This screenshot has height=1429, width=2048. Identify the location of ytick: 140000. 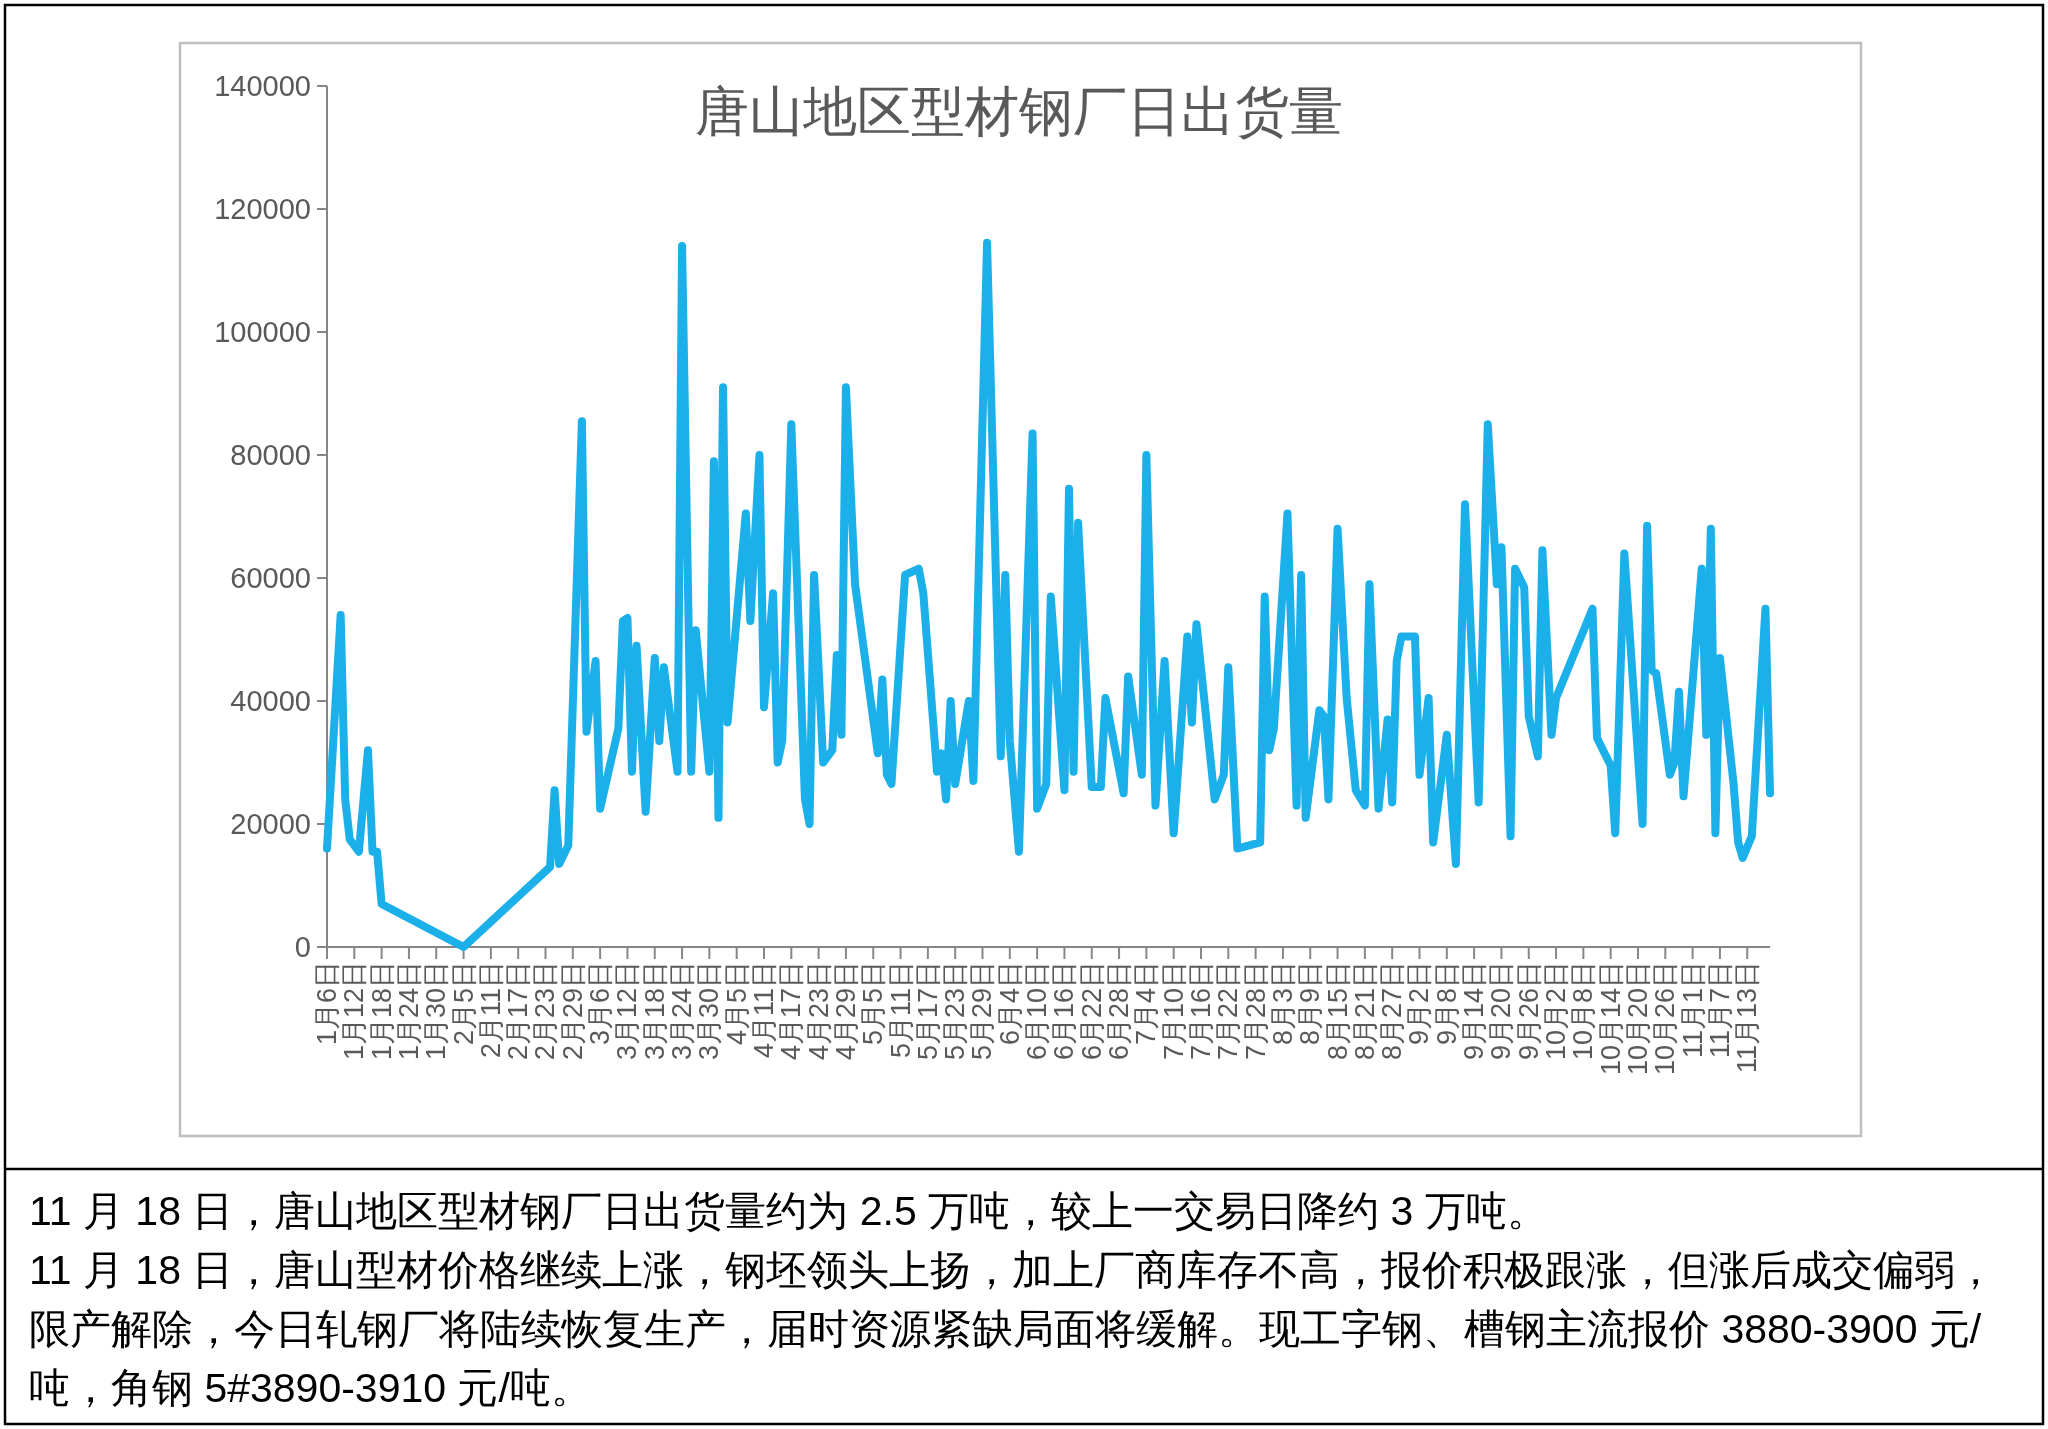
(262, 86).